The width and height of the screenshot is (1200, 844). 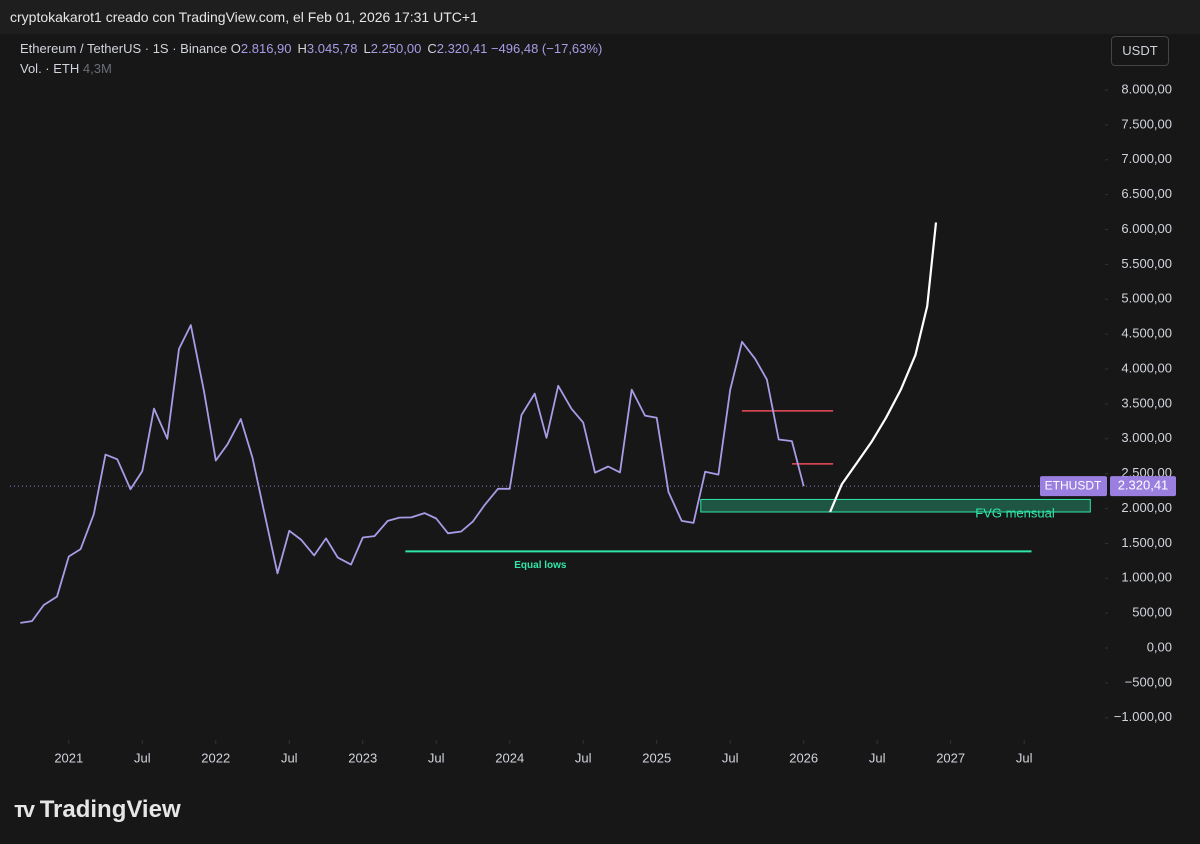 I want to click on ohlc-value: 2.816,90, so click(x=266, y=48).